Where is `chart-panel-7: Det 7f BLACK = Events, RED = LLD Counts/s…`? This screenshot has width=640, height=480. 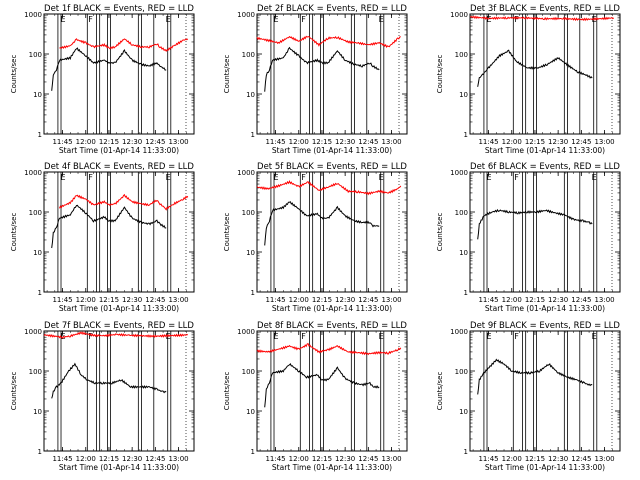 chart-panel-7: Det 7f BLACK = Events, RED = LLD Counts/s… is located at coordinates (102, 396).